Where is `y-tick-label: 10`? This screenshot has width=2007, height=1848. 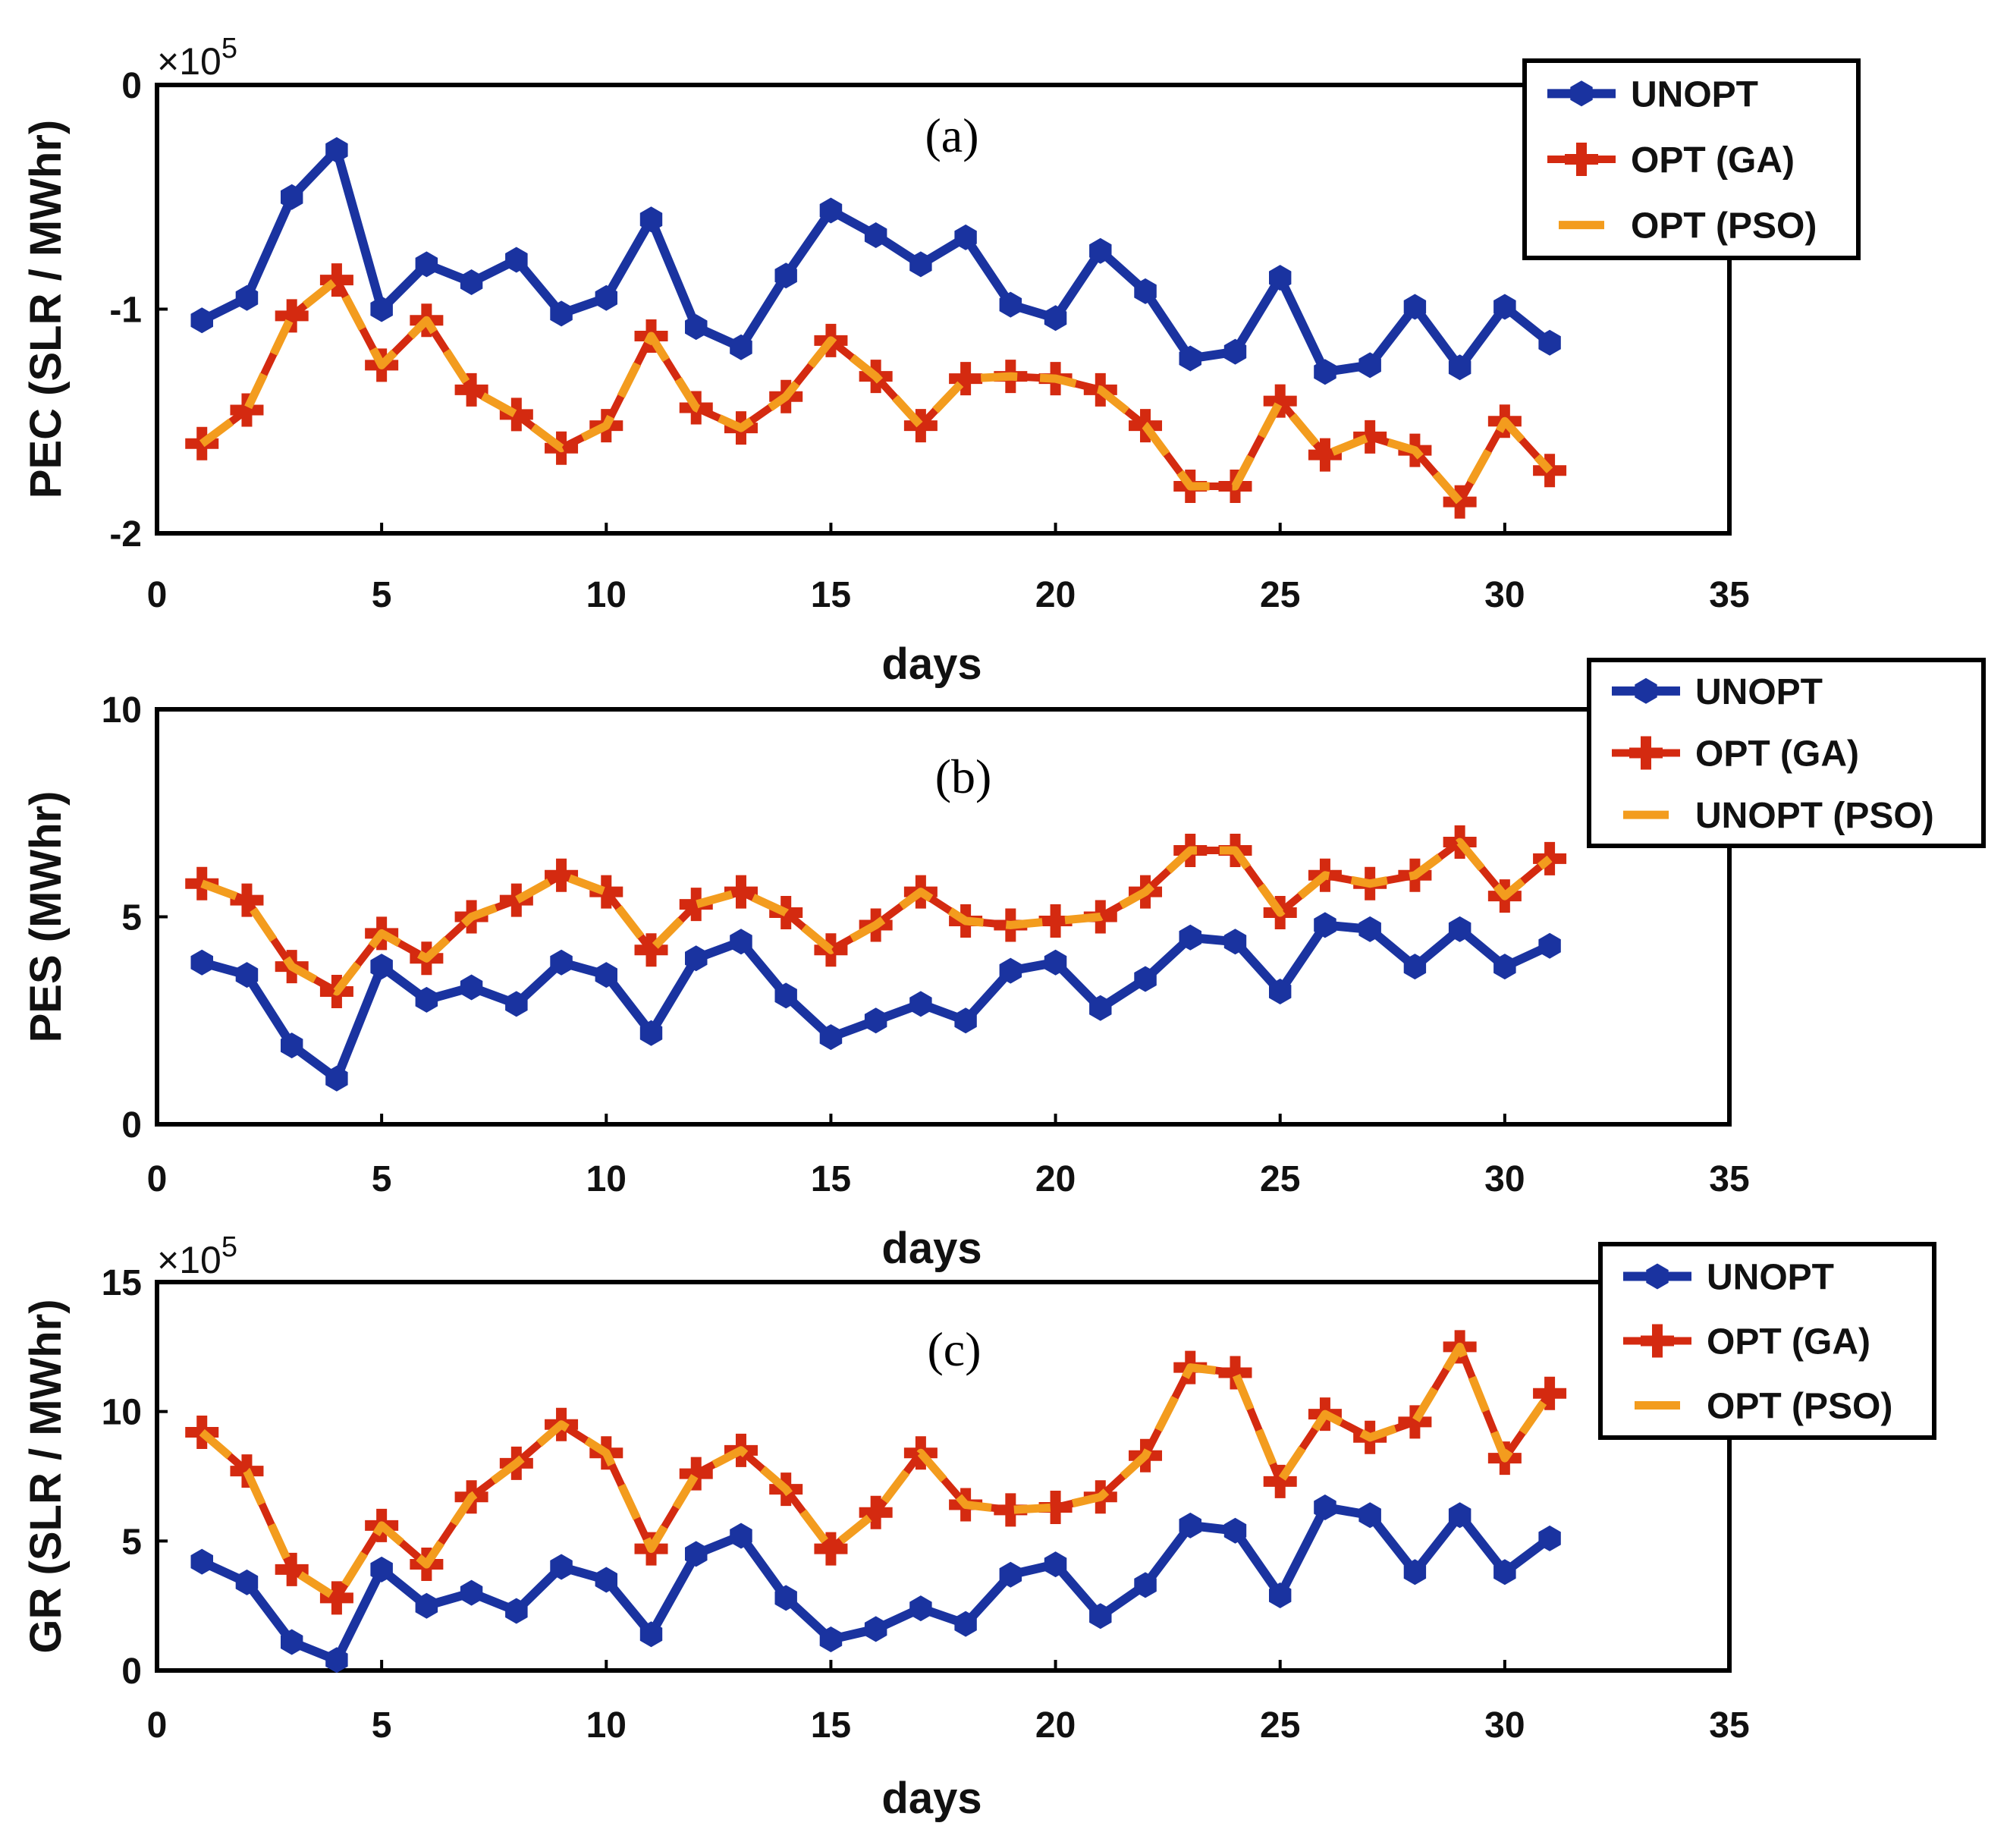
y-tick-label: 10 is located at coordinates (122, 1413).